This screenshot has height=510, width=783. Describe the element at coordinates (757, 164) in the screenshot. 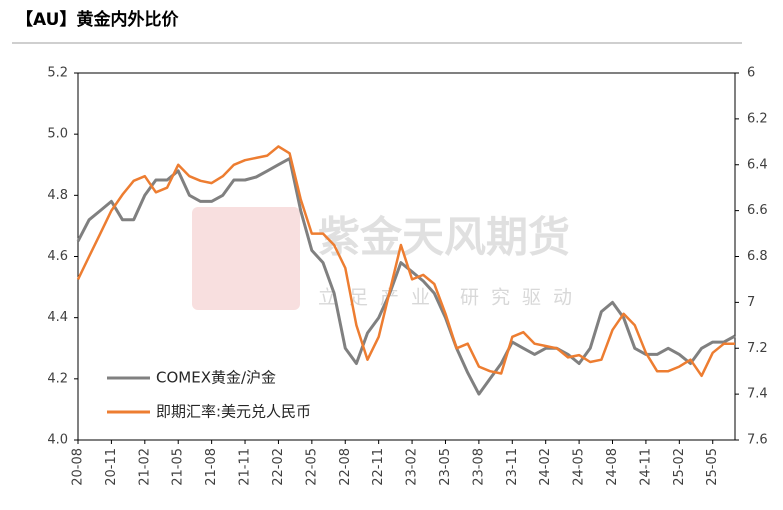

I see `y2-tick-label: 6.4` at that location.